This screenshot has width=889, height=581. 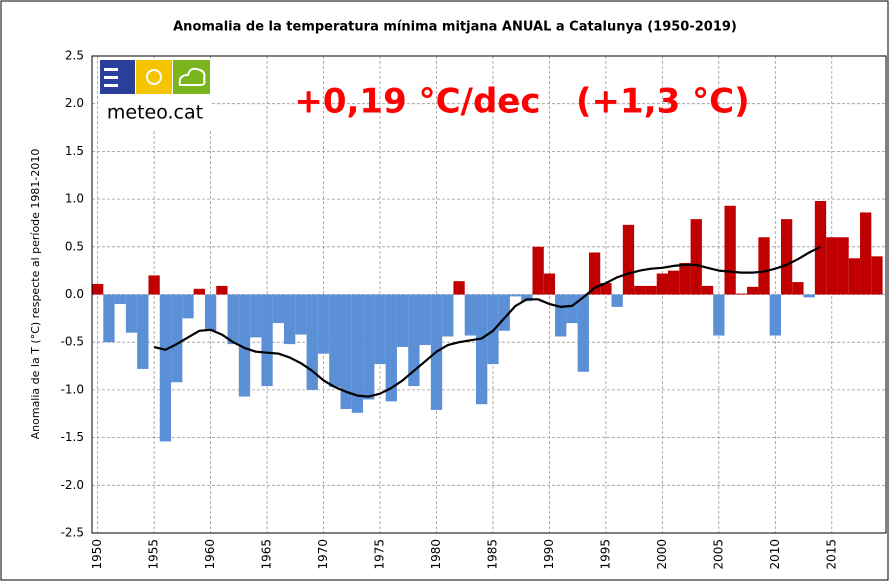 I want to click on y-tick-label: -1.0, so click(x=72, y=389).